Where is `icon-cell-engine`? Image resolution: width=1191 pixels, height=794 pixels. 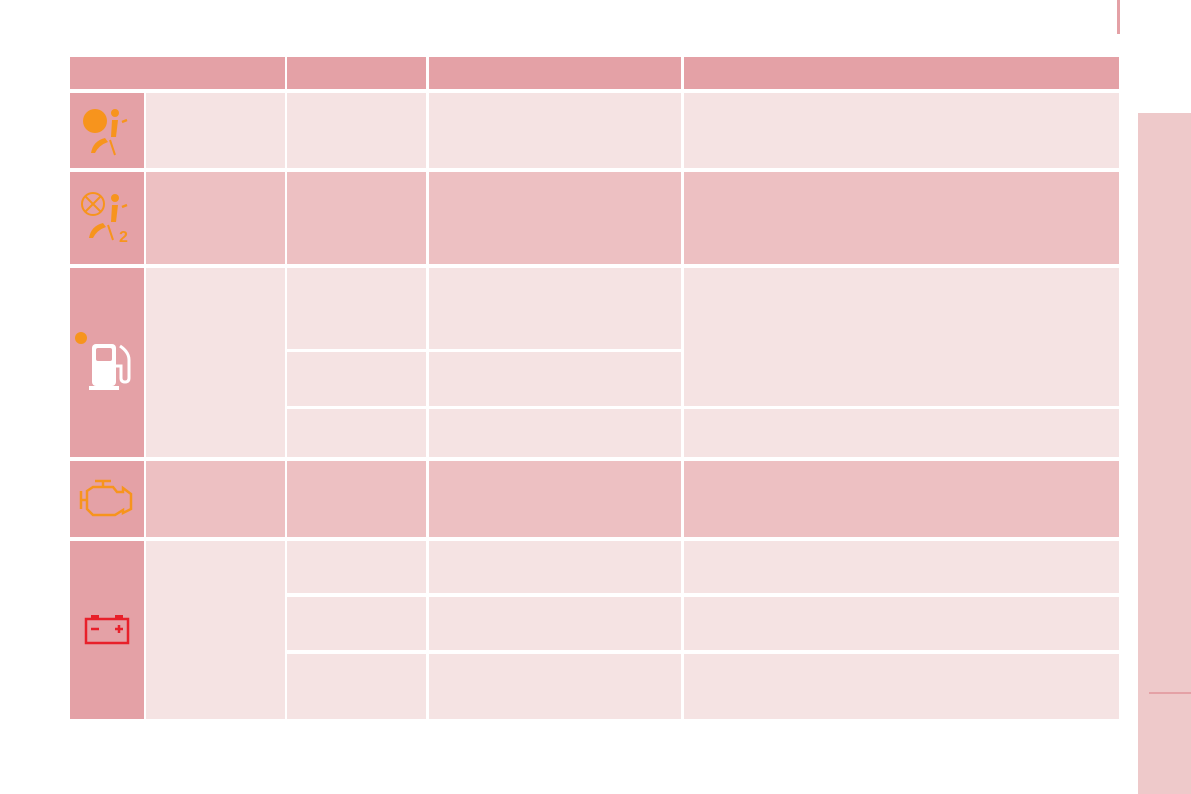
icon-cell-engine is located at coordinates (107, 499).